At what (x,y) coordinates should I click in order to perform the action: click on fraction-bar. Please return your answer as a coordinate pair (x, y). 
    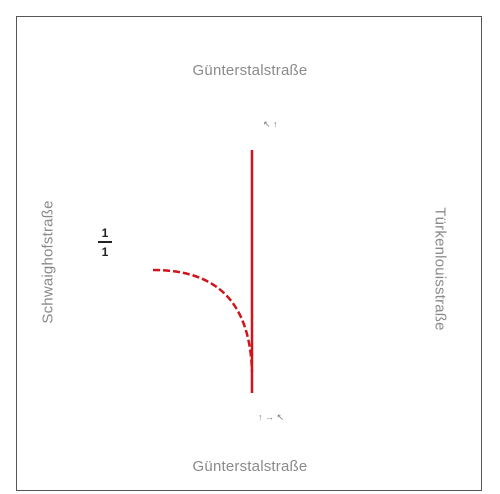
    Looking at the image, I should click on (105, 242).